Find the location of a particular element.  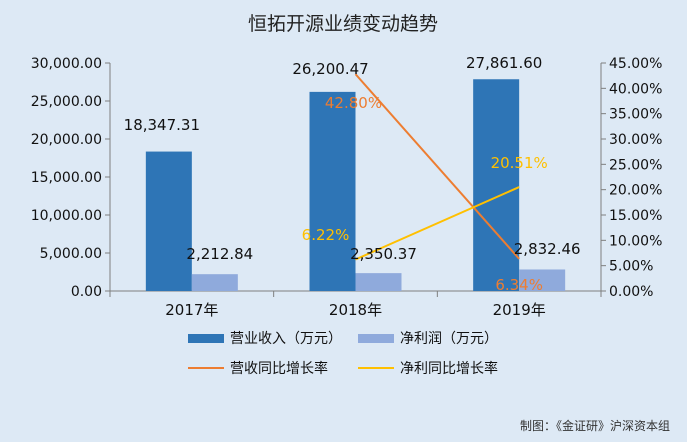

right-tick-label: 30.00% is located at coordinates (635, 140).